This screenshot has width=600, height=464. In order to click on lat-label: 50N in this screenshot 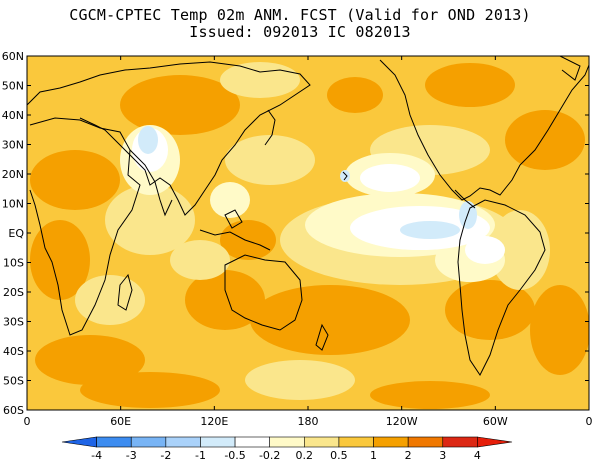, I will do `click(13, 86)`.